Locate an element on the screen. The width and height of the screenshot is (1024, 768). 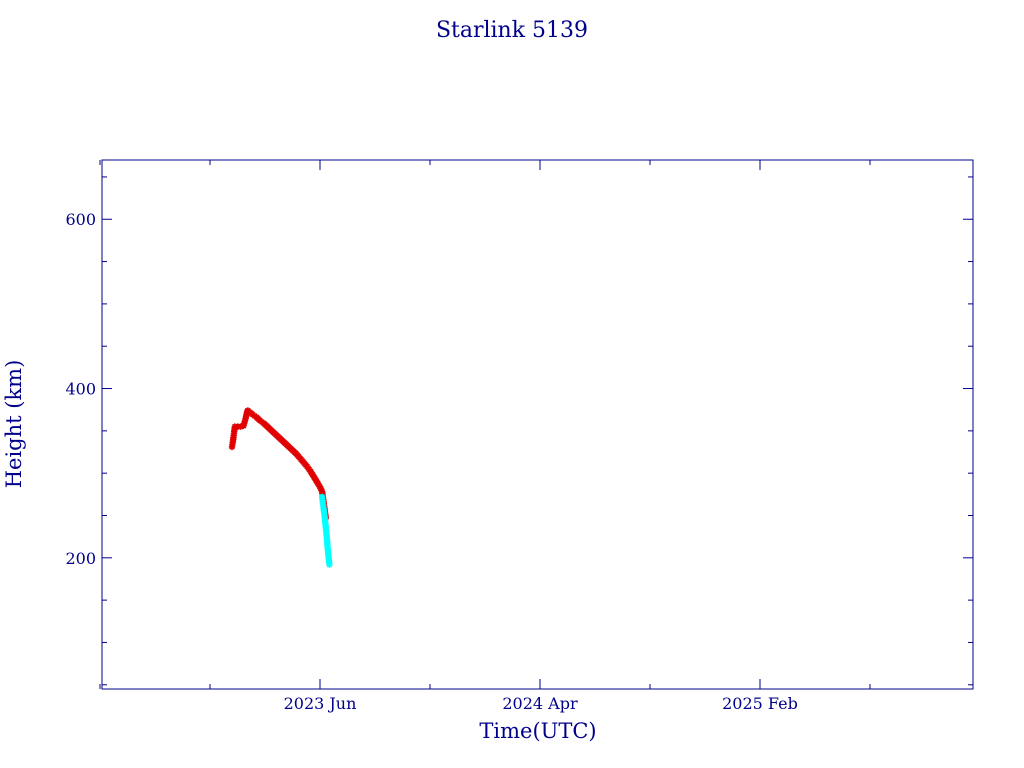
data-points is located at coordinates (280, 487).